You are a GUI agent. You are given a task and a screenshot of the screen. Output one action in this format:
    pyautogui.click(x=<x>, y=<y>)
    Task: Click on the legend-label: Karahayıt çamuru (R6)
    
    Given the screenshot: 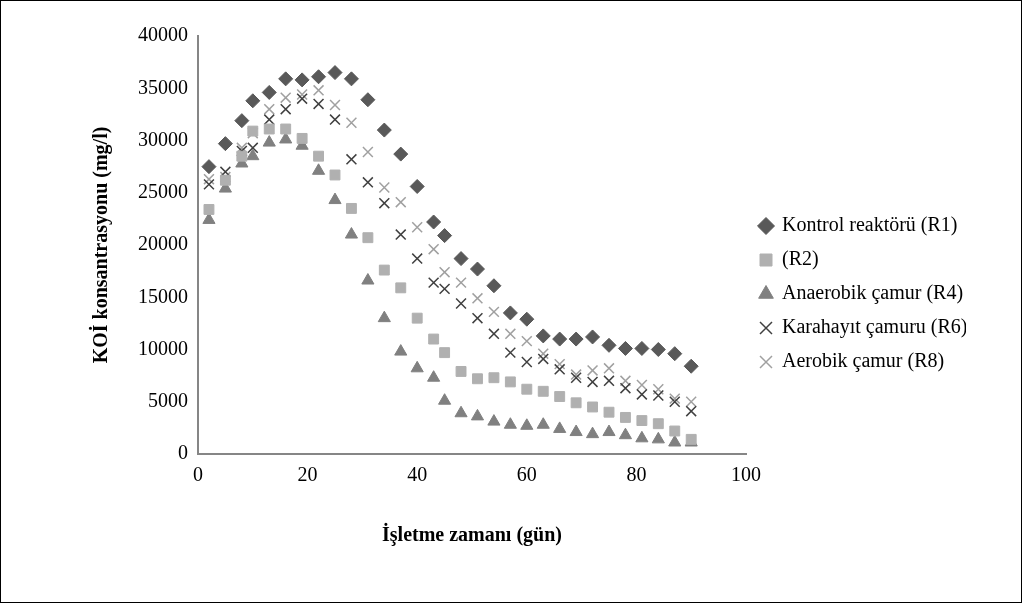 What is the action you would take?
    pyautogui.click(x=875, y=327)
    